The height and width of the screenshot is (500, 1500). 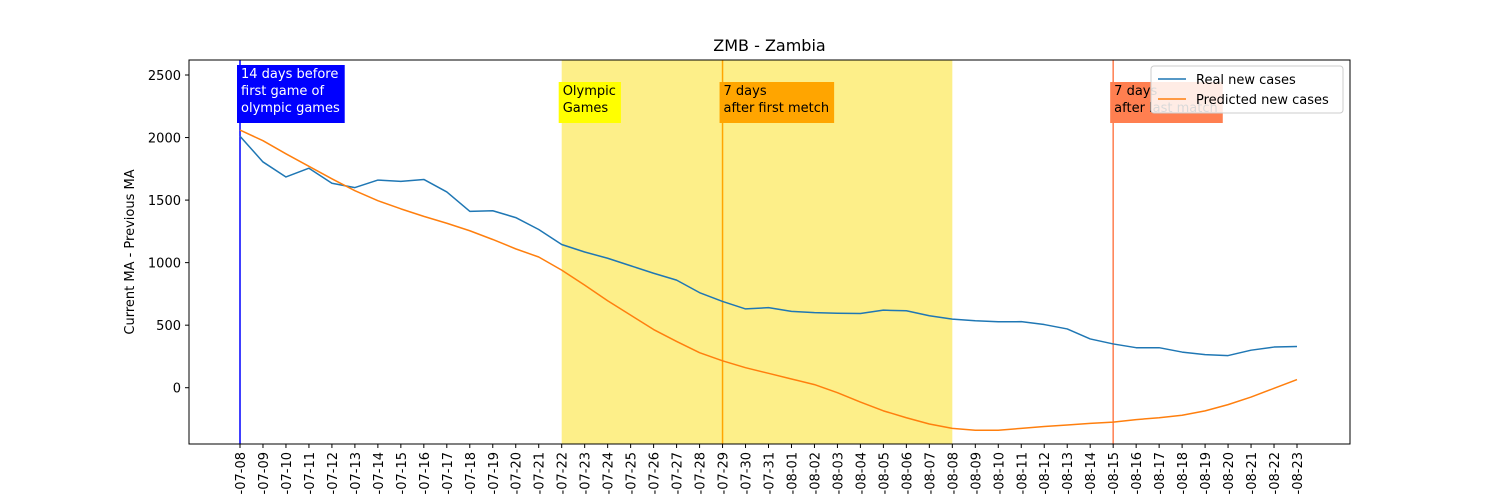 I want to click on x-tick-label: -08-18, so click(x=1183, y=473).